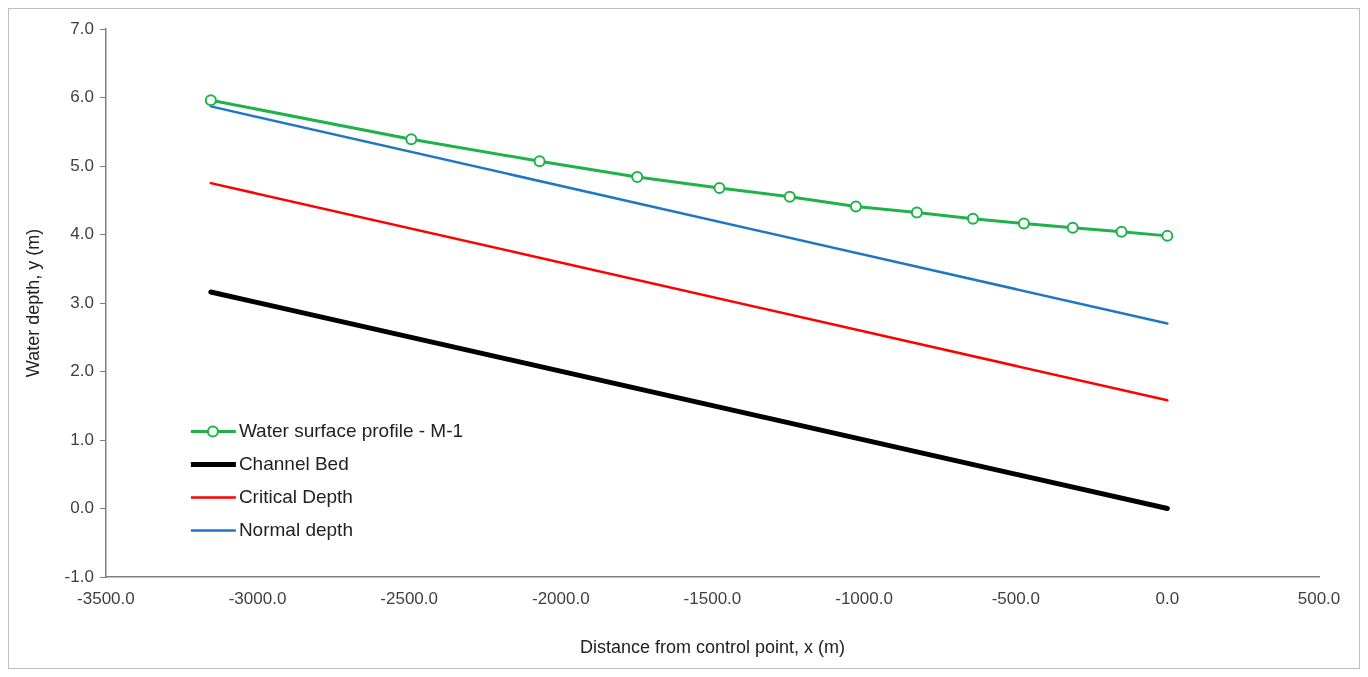  What do you see at coordinates (82, 439) in the screenshot?
I see `y-tick-label: 1.0` at bounding box center [82, 439].